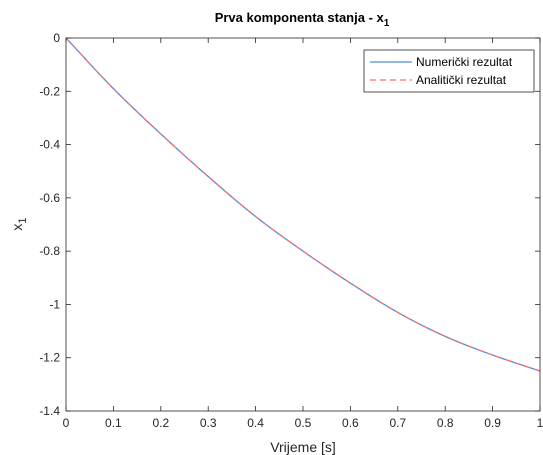 The image size is (543, 455). Describe the element at coordinates (445, 423) in the screenshot. I see `x-tick-label: 0.8` at that location.